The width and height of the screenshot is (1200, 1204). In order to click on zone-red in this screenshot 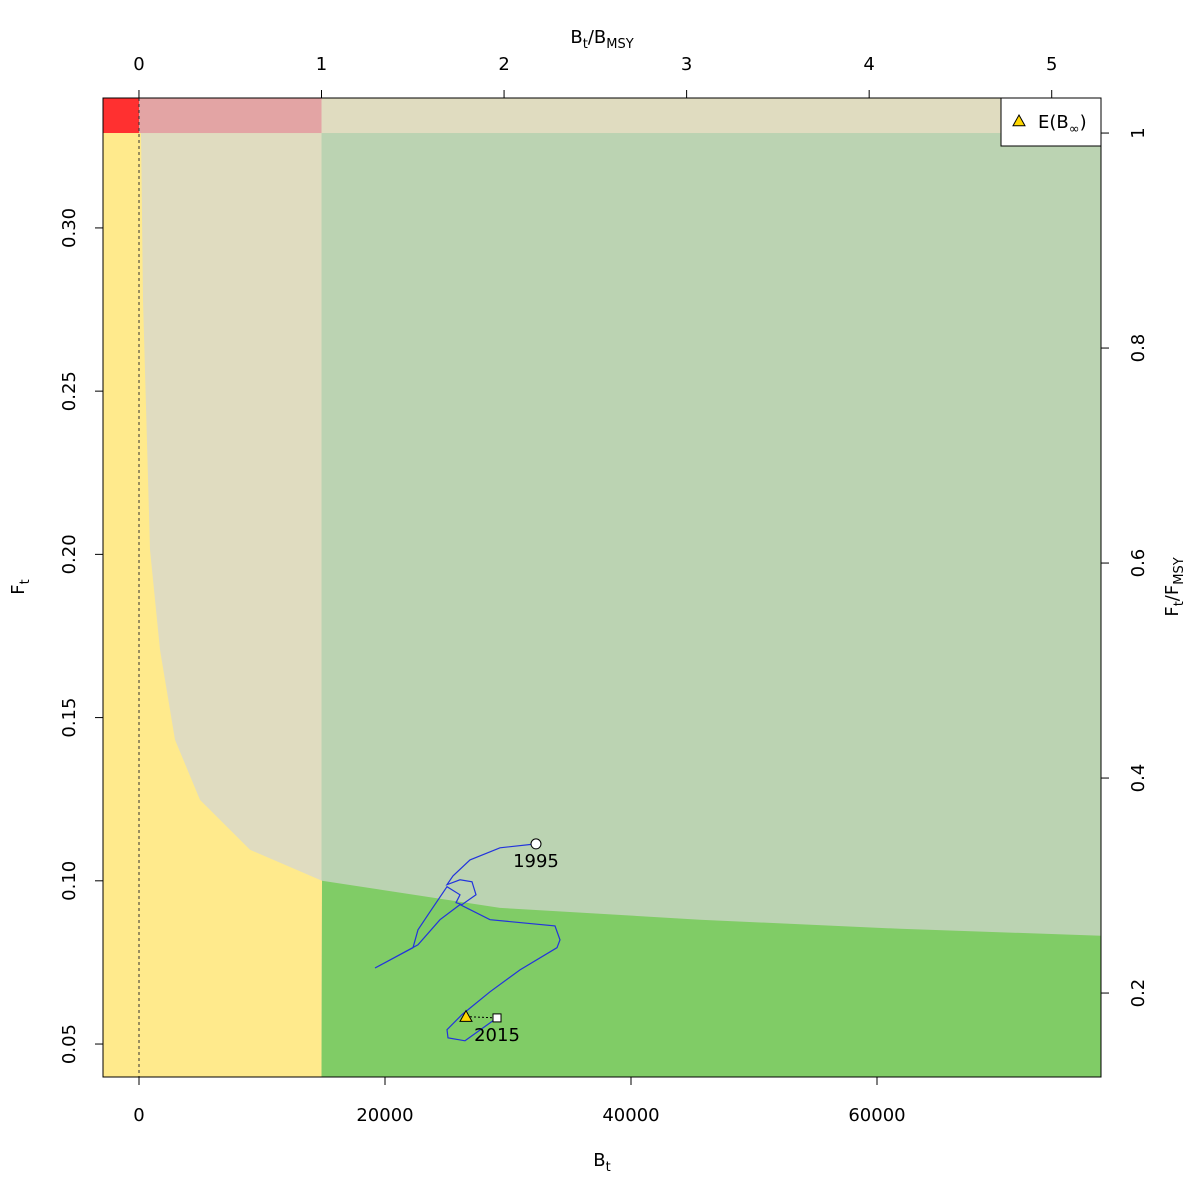, I will do `click(121, 116)`.